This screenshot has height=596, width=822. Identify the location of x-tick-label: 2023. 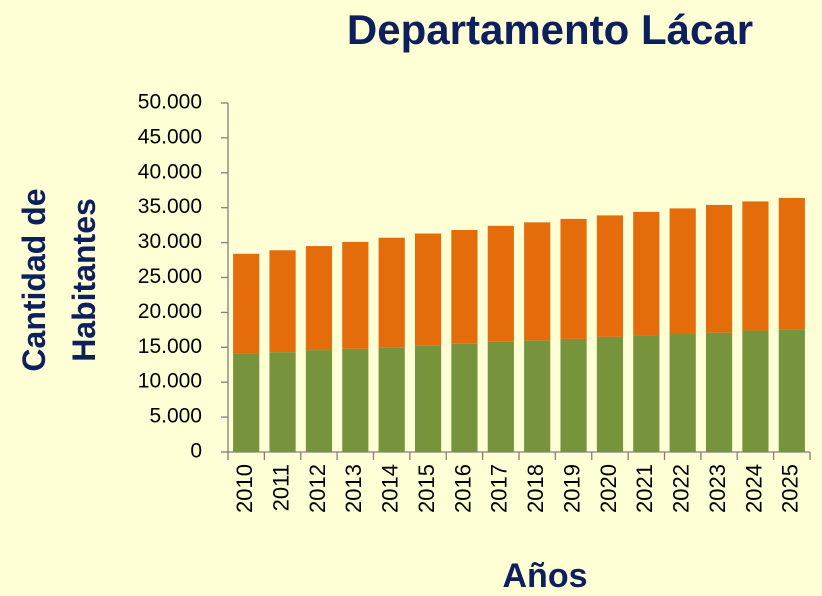
(717, 488).